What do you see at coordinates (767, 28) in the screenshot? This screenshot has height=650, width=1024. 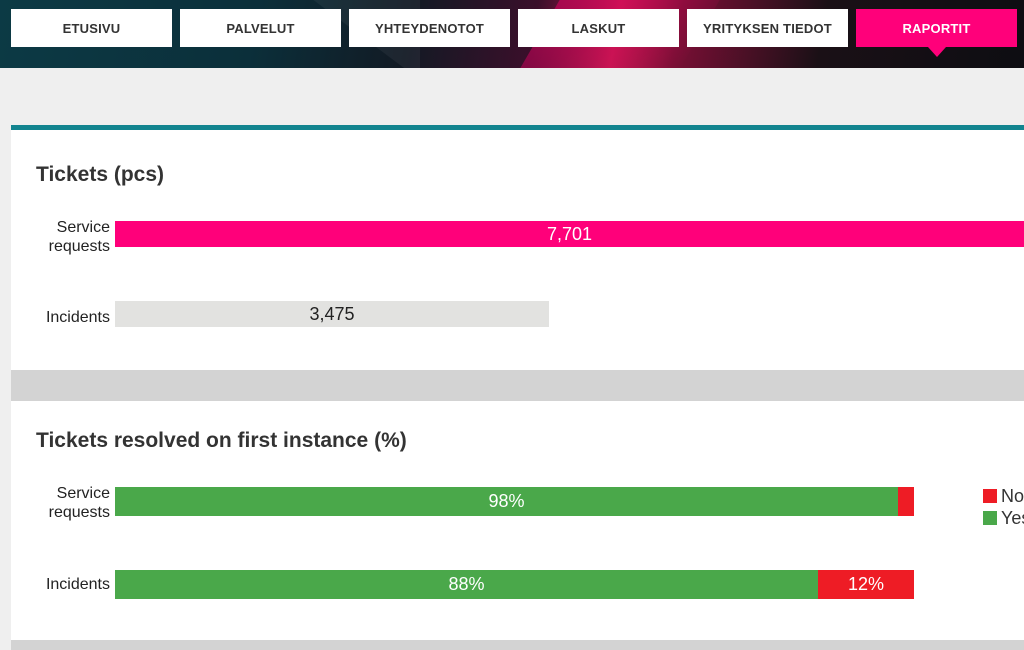 I see `nav-item-yrityksen-tiedot: YRITYKSEN TIEDOT` at bounding box center [767, 28].